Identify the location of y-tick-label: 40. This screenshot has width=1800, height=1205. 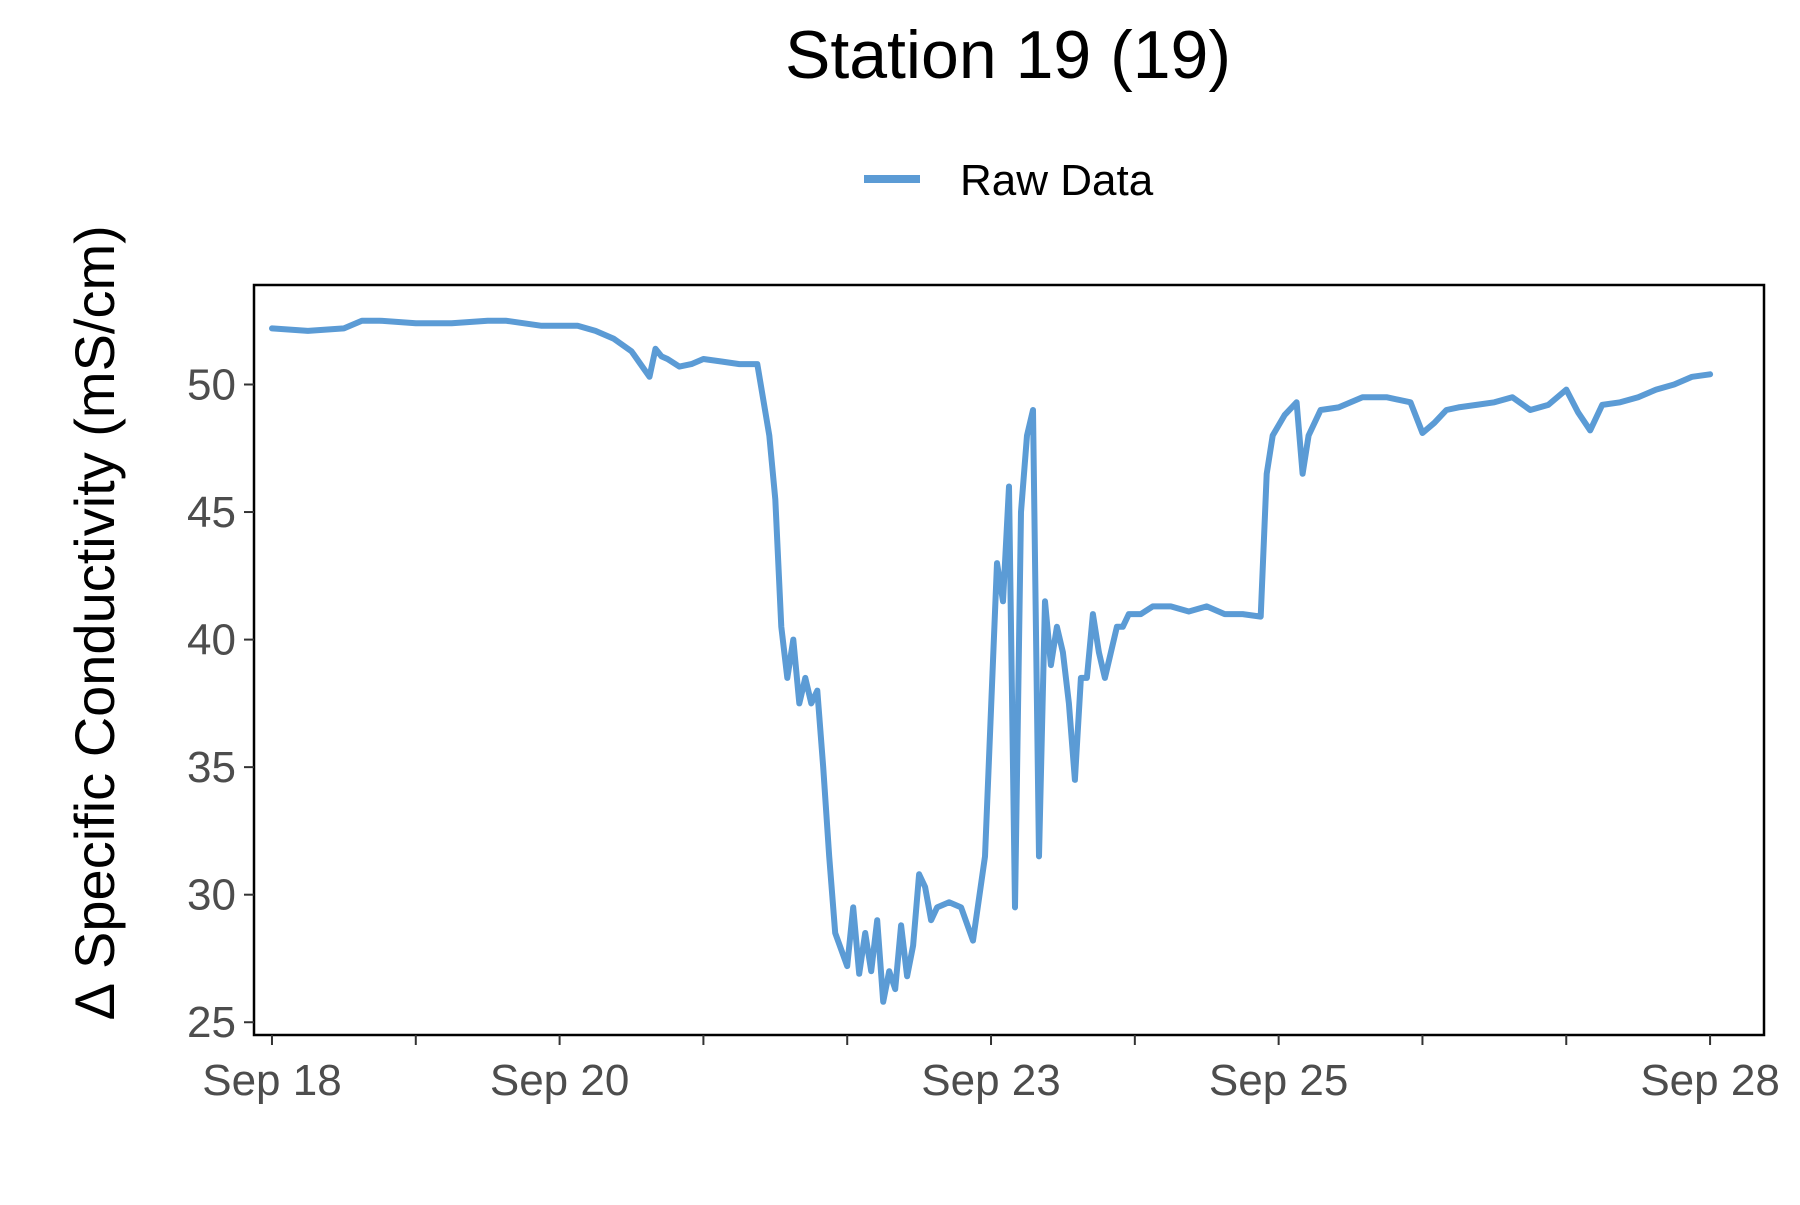
(211, 640).